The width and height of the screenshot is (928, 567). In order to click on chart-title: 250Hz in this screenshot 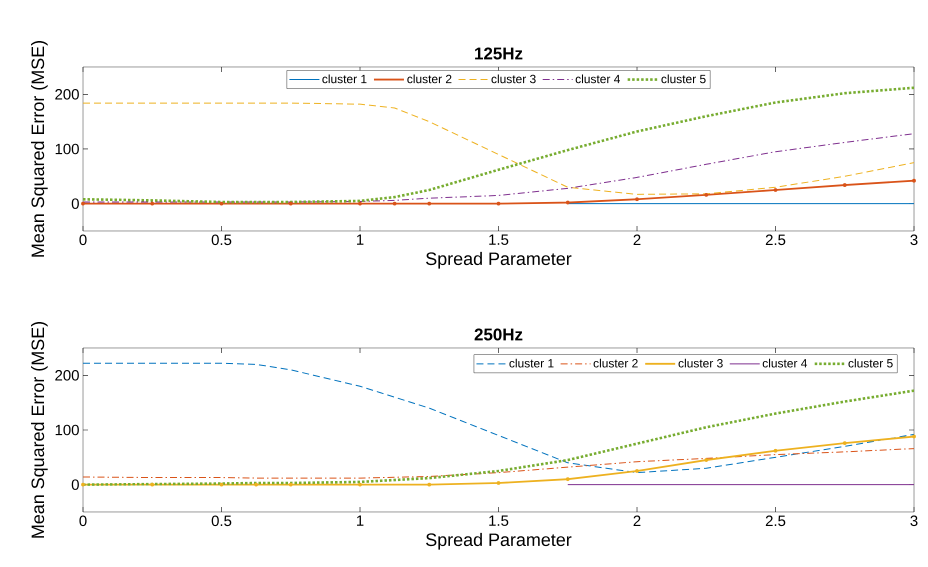, I will do `click(498, 334)`.